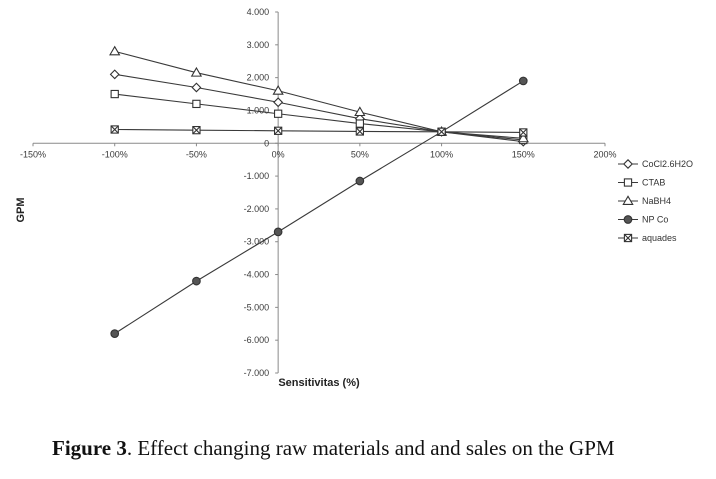  What do you see at coordinates (257, 209) in the screenshot?
I see `y-tick-label: -2.000` at bounding box center [257, 209].